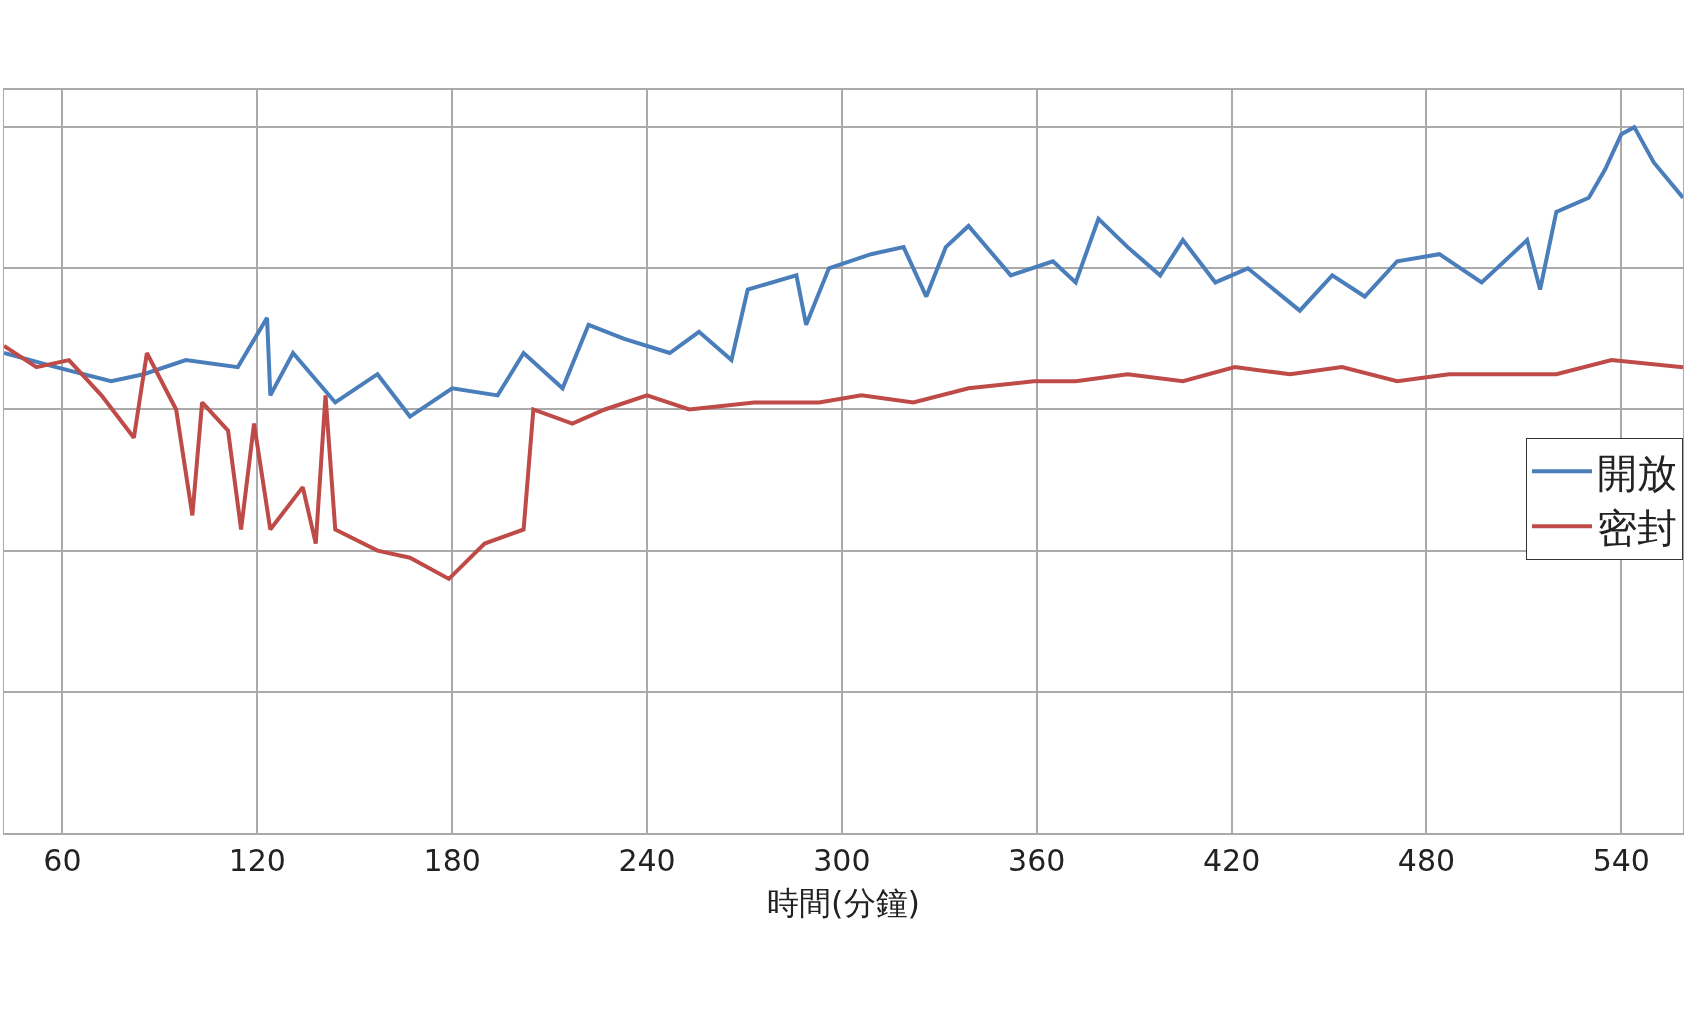  Describe the element at coordinates (843, 903) in the screenshot. I see `x-axis-title: 時間(分鐘)` at that location.